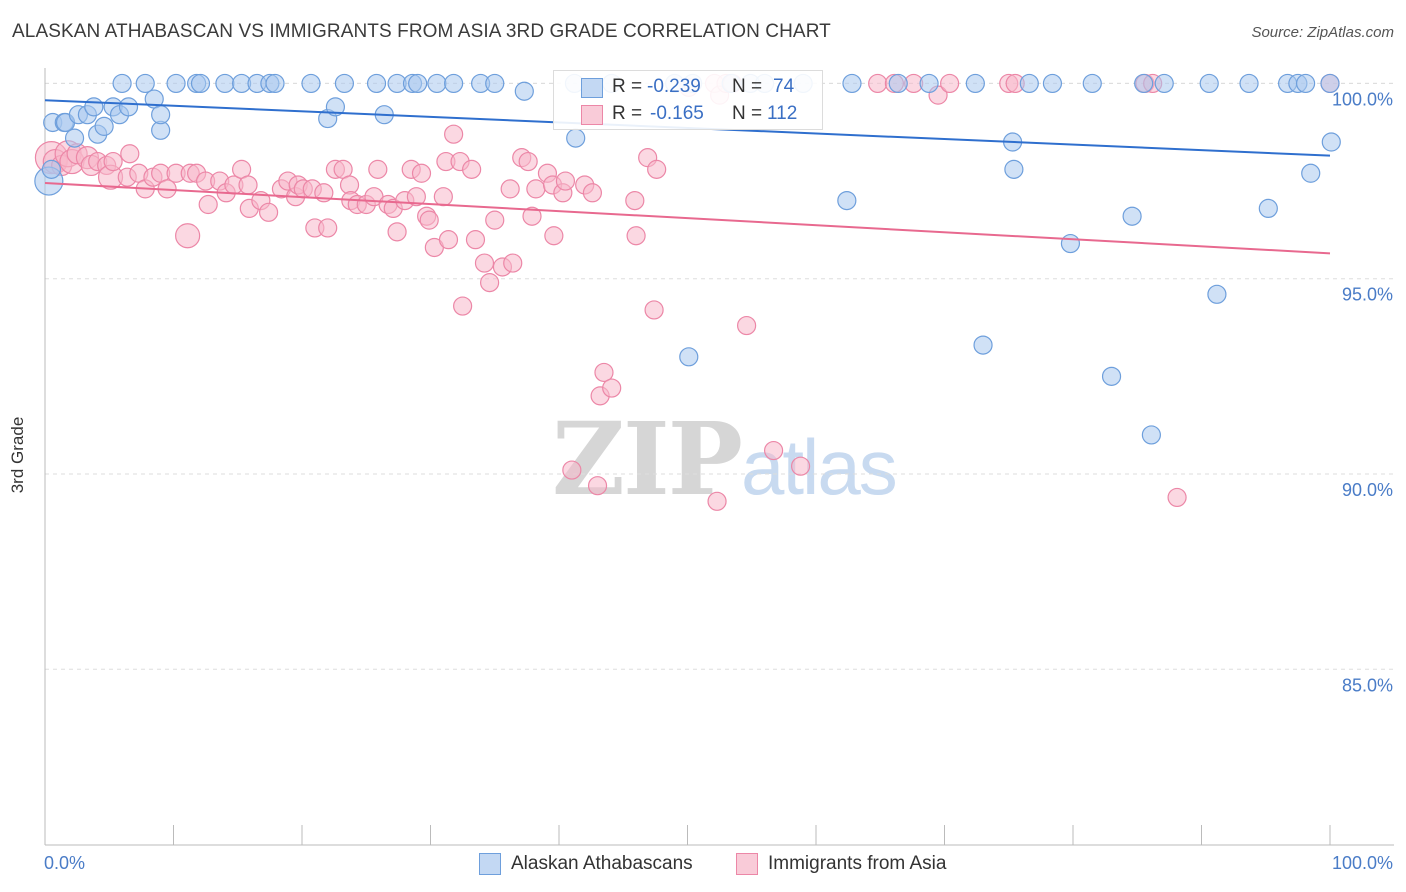 The height and width of the screenshot is (892, 1406). Describe the element at coordinates (602, 863) in the screenshot. I see `bottom-legend-label: Alaskan Athabascans` at that location.